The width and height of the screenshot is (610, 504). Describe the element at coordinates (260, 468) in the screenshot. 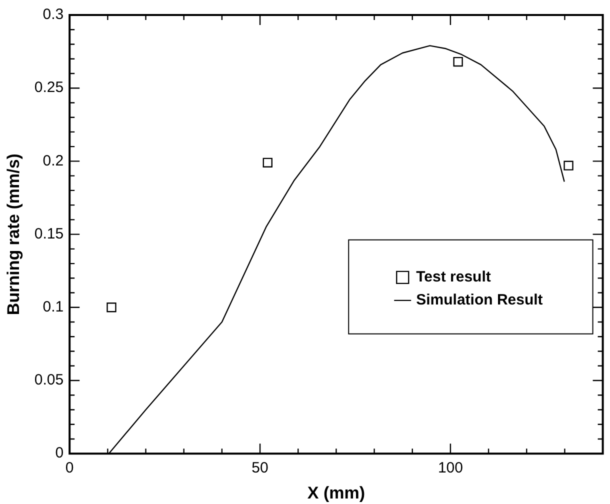

I see `x-tick-label: 50` at that location.